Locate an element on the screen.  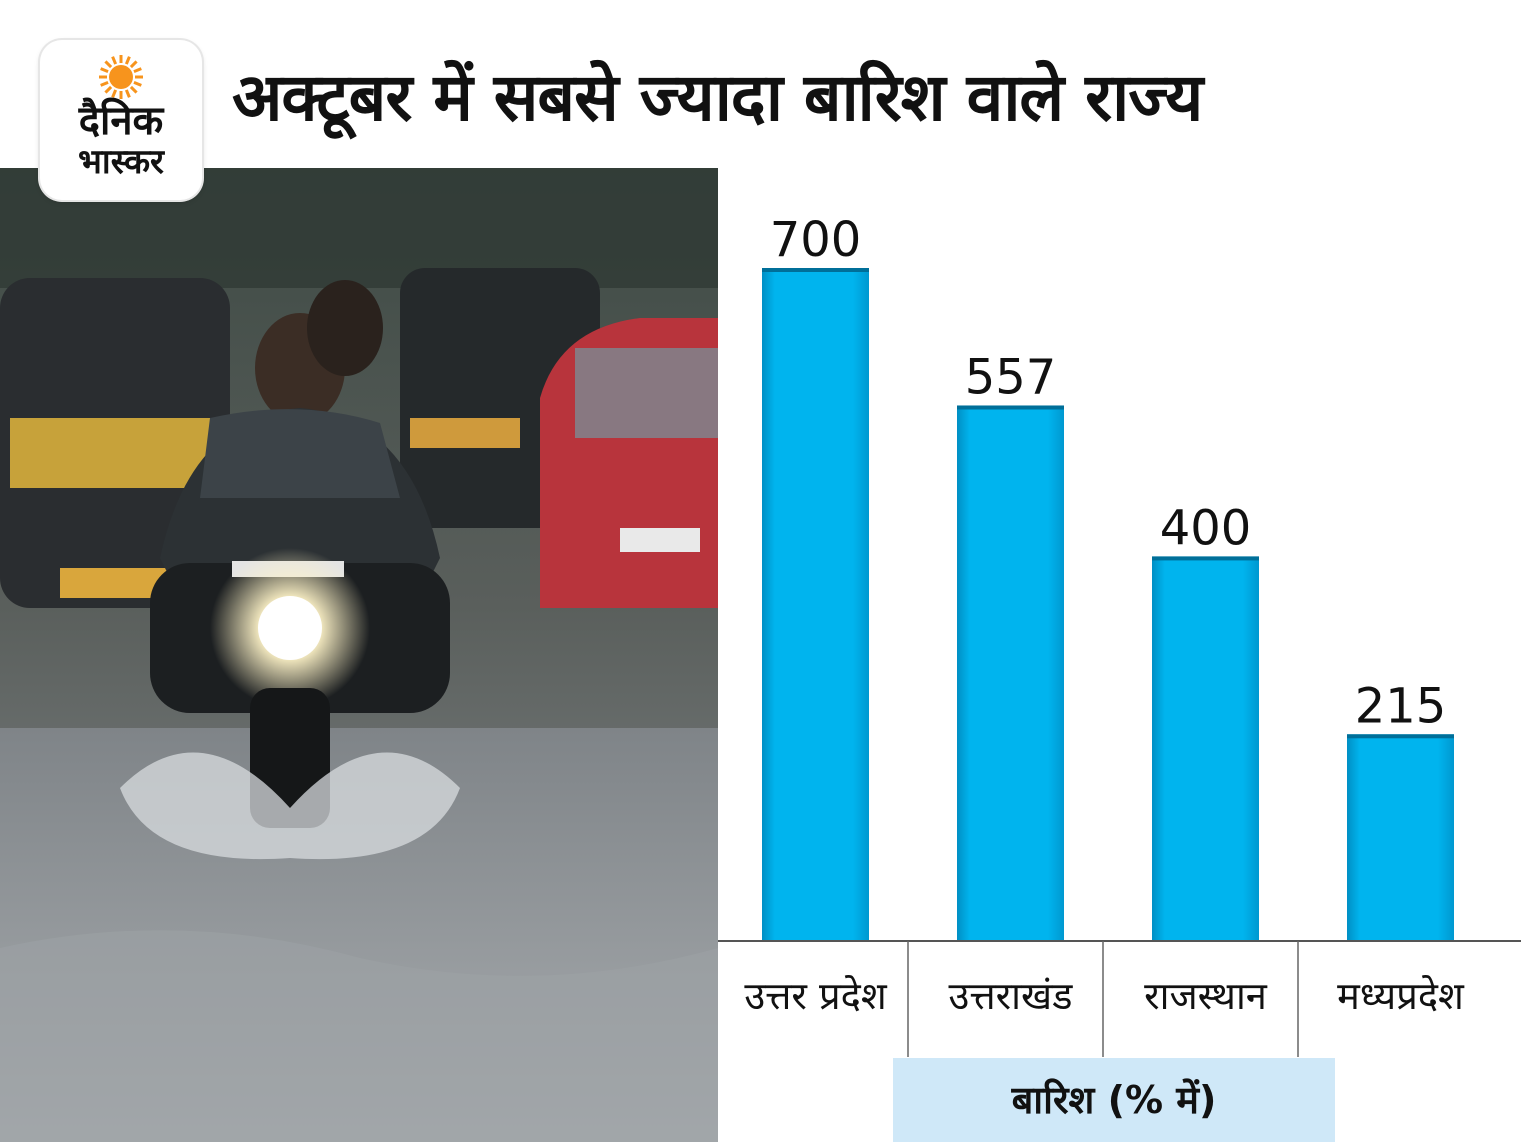
logo-text-line1: दैनिक is located at coordinates (121, 121).